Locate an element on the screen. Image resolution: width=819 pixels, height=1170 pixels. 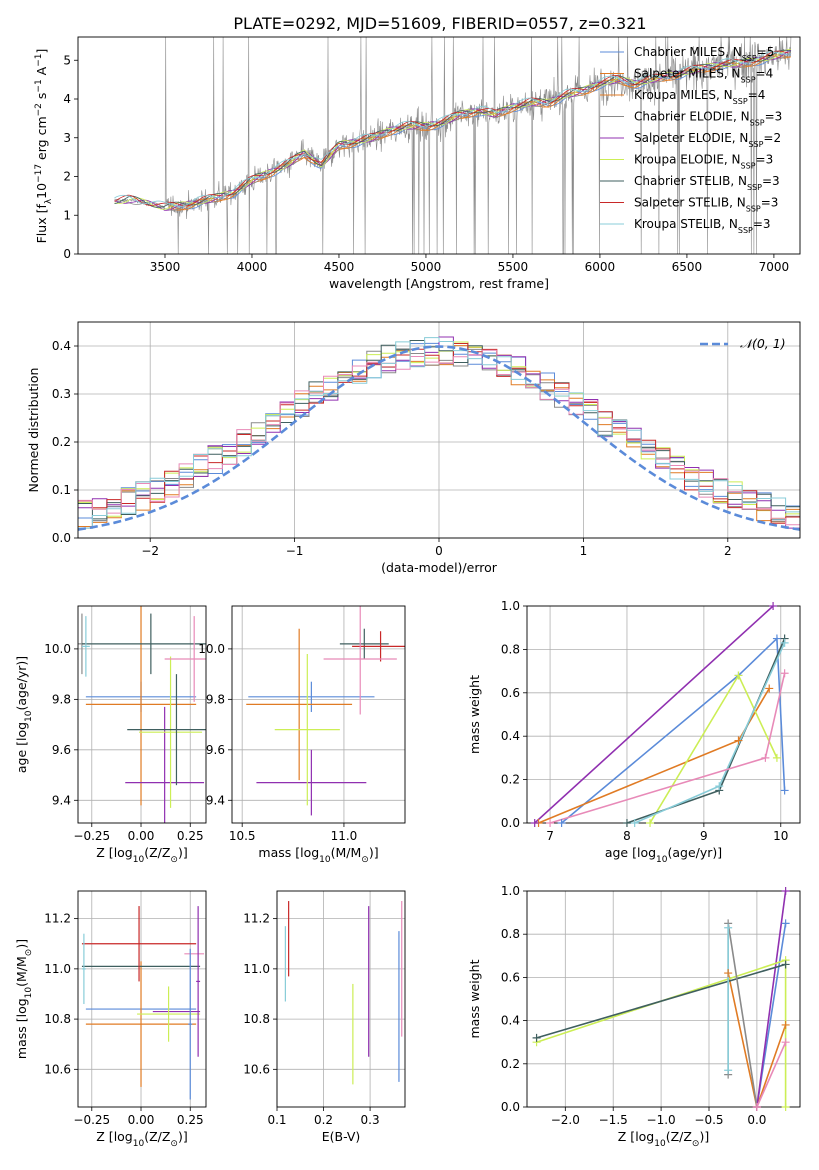
legend-label: Salpeter MILES, NSSP=4 is located at coordinates (703, 76).